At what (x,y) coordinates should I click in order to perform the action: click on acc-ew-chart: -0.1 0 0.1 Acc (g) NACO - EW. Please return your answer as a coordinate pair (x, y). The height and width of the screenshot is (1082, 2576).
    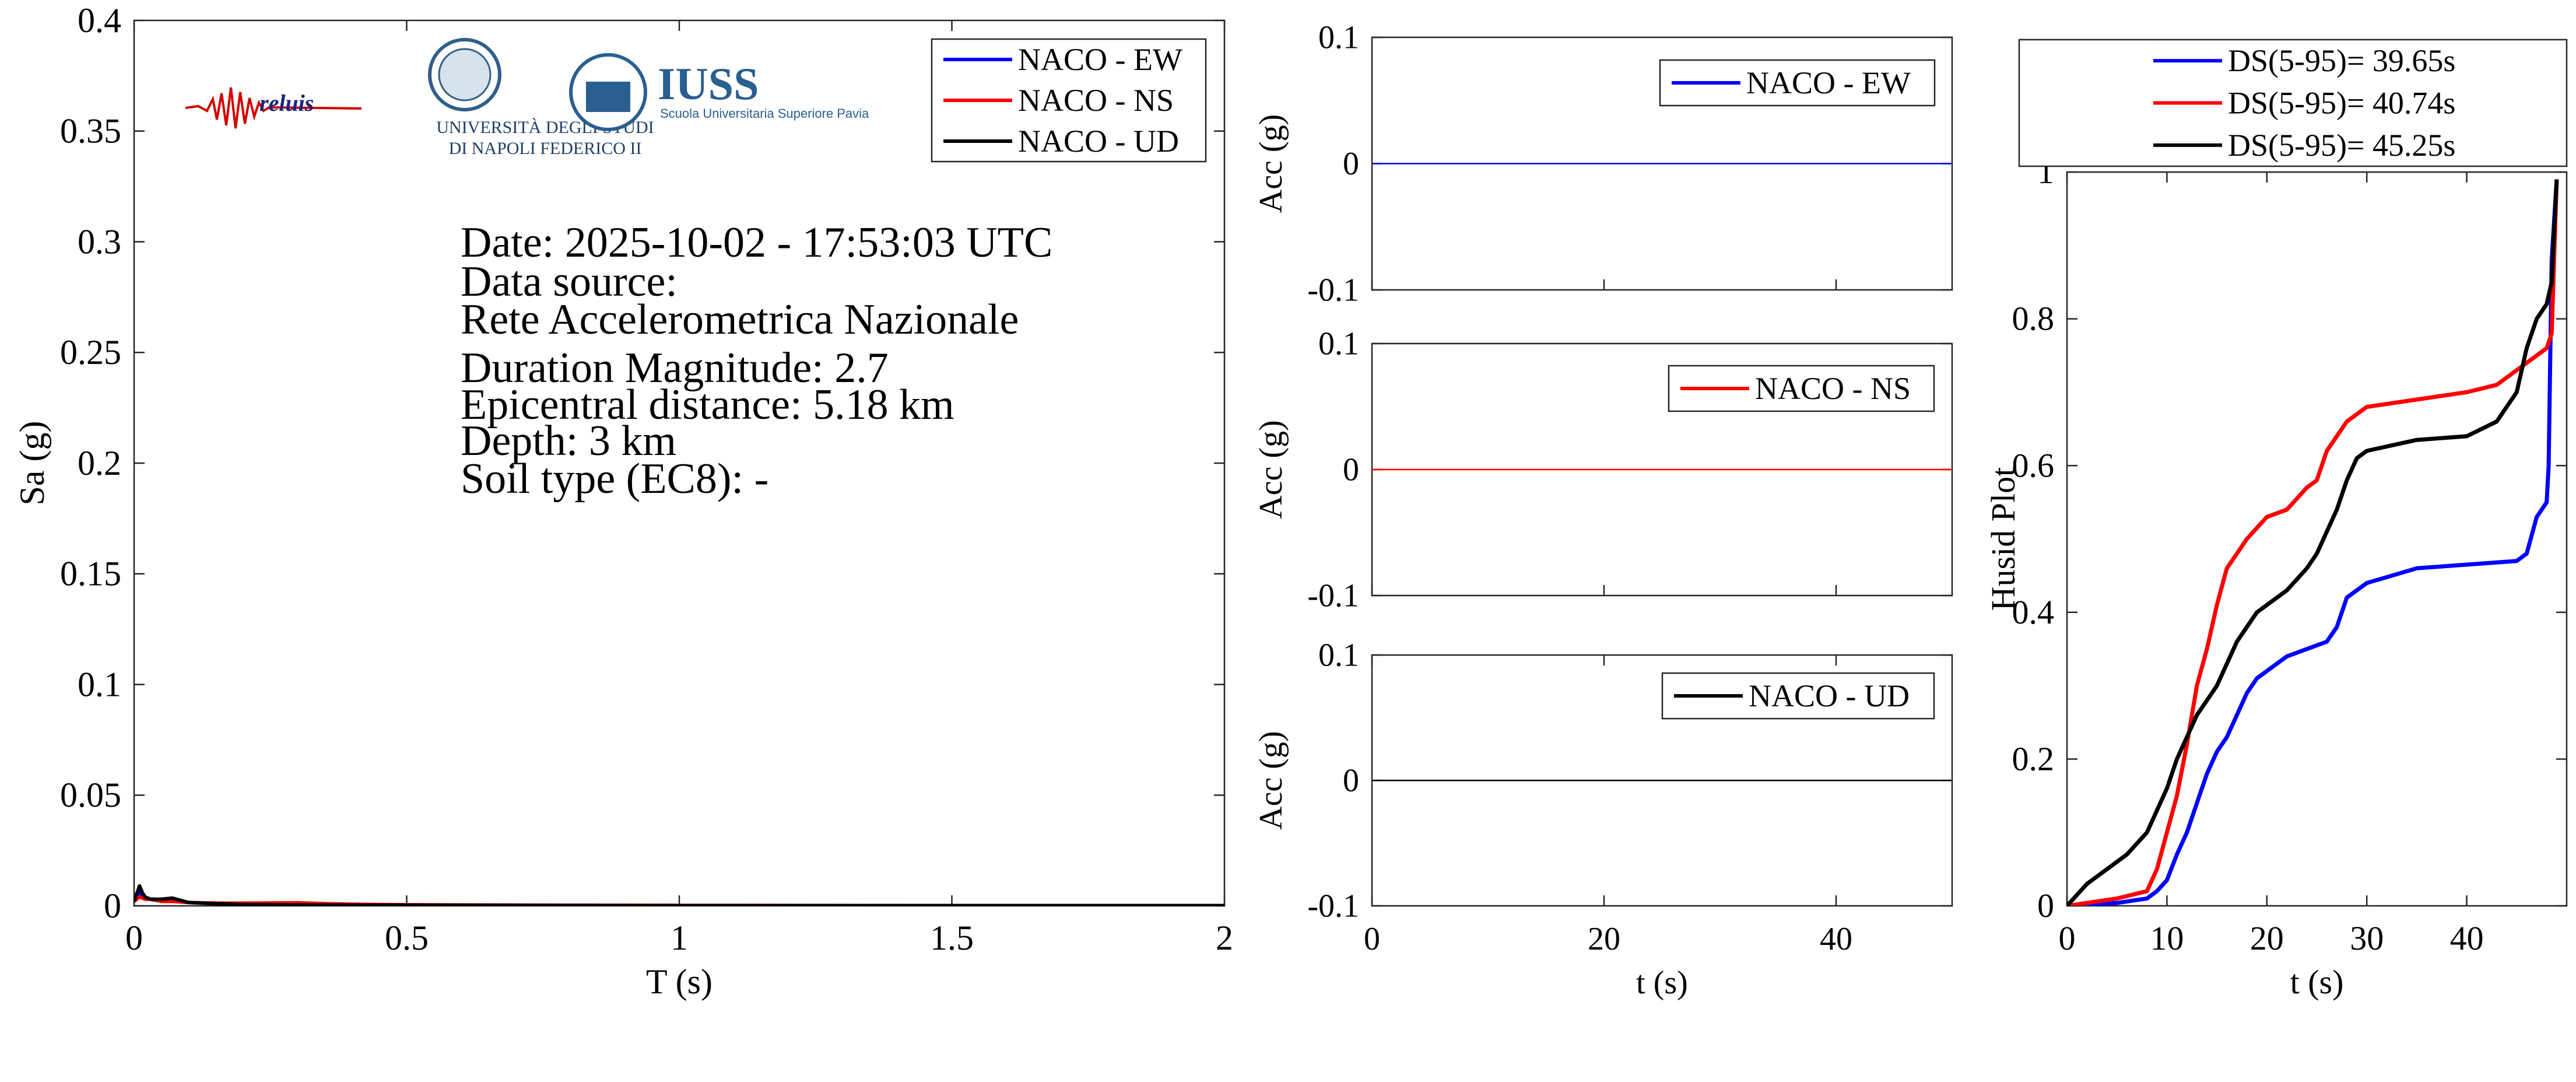
    Looking at the image, I should click on (1603, 163).